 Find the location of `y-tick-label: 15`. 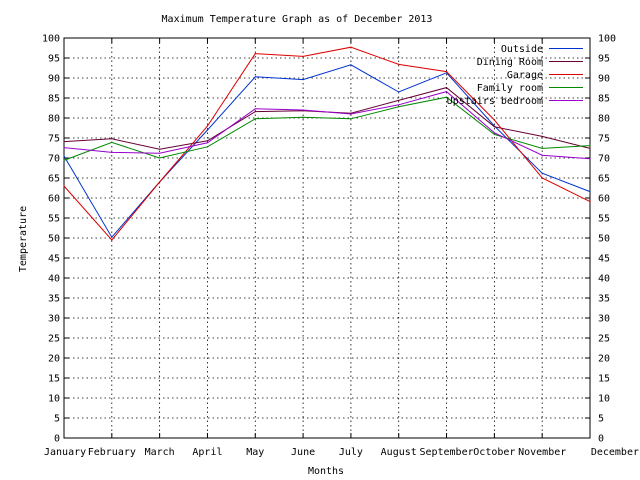

y-tick-label: 15 is located at coordinates (54, 379).